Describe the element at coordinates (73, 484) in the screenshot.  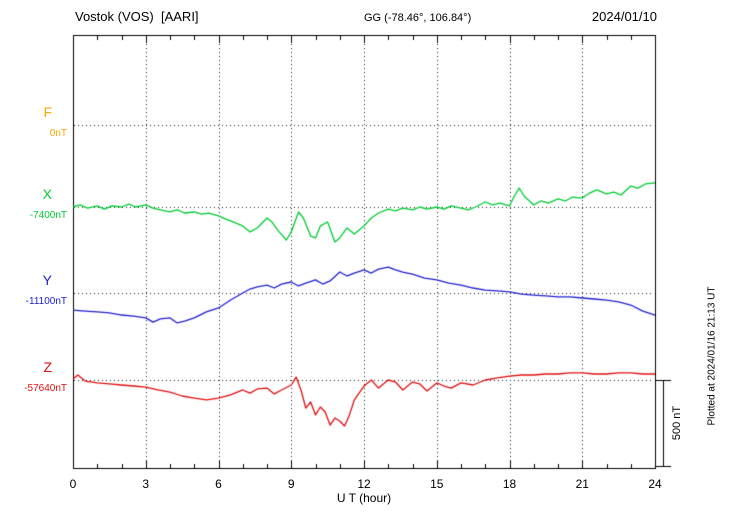
I see `x-tick-label: 0` at that location.